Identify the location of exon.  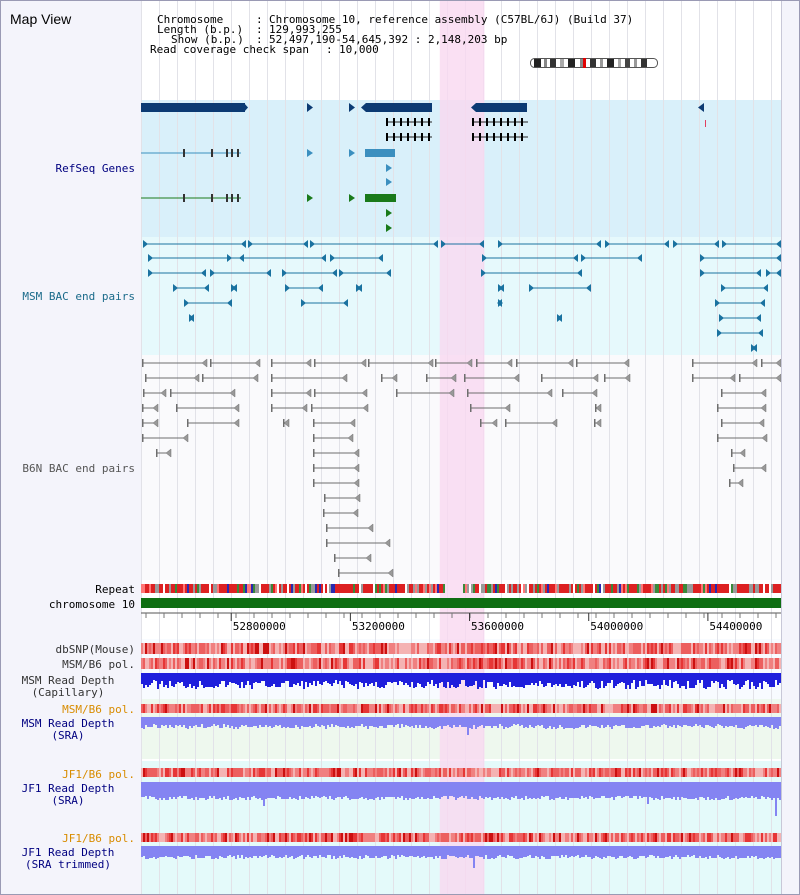
(429, 137).